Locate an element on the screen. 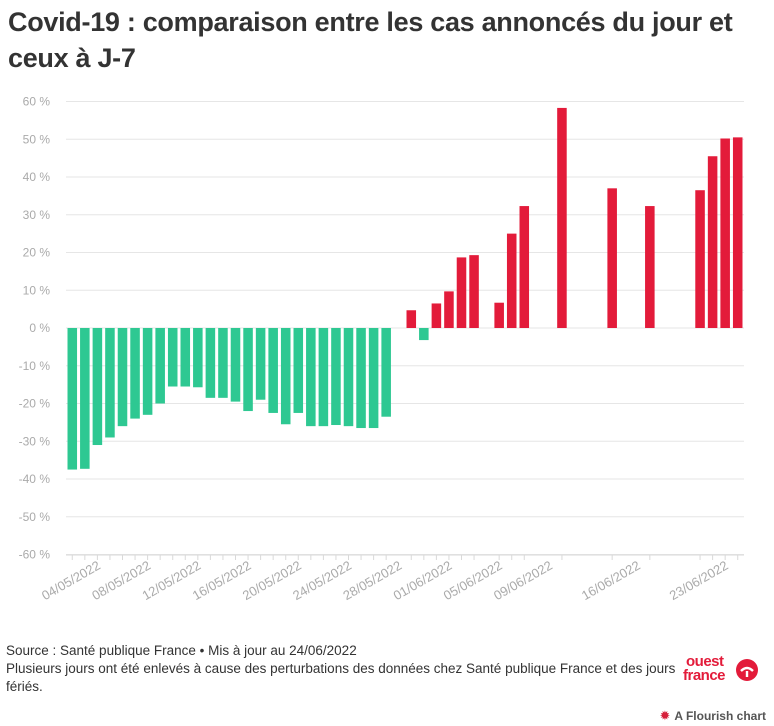  y-tick-label: -30 % is located at coordinates (35, 441).